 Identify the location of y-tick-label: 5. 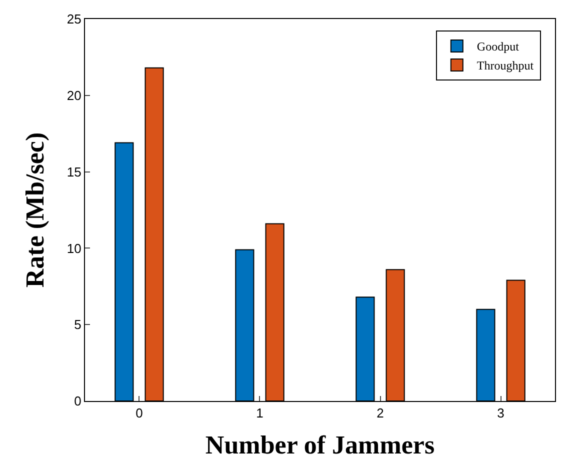
(78, 324).